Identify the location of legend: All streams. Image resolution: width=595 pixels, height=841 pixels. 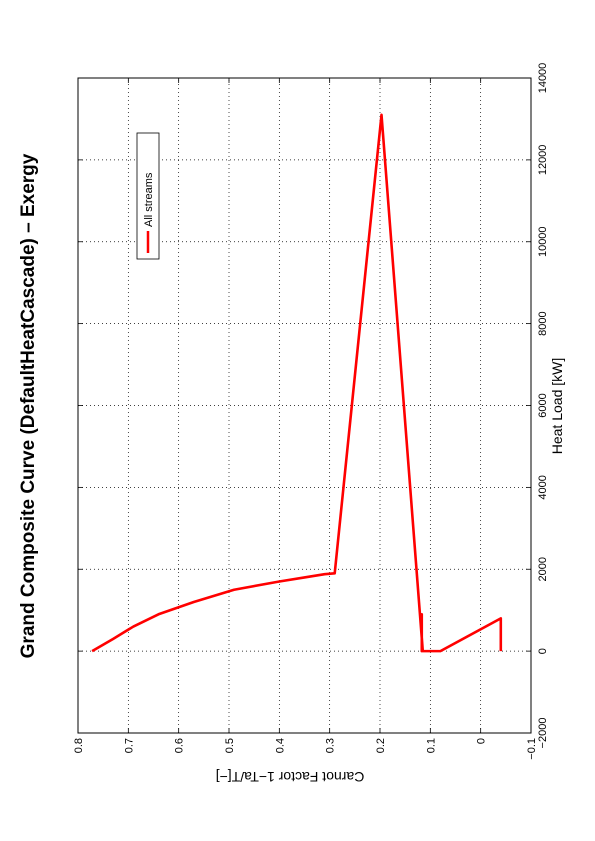
(148, 196).